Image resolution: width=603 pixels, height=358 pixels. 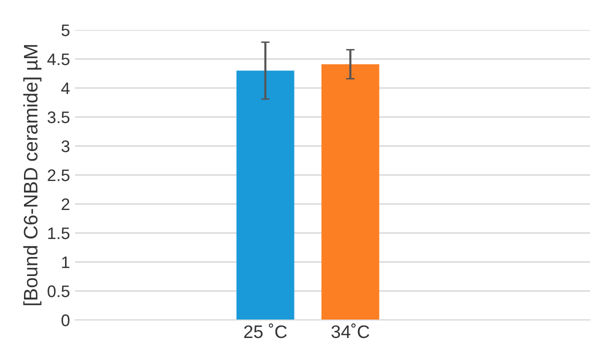 I want to click on y-tick-label: 0.5, so click(x=59, y=291).